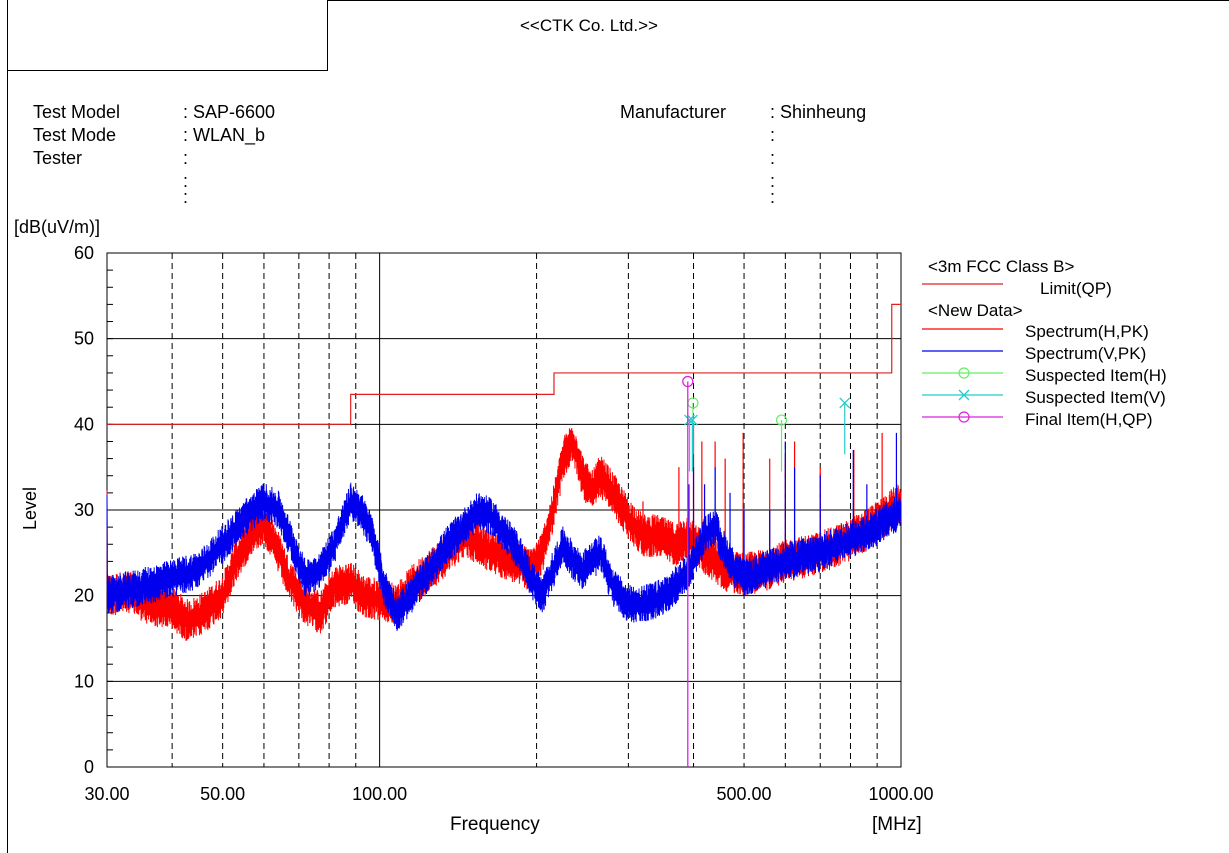 The height and width of the screenshot is (853, 1229). What do you see at coordinates (1001, 266) in the screenshot?
I see `legend-group-fcc: <3m FCC Class B>` at bounding box center [1001, 266].